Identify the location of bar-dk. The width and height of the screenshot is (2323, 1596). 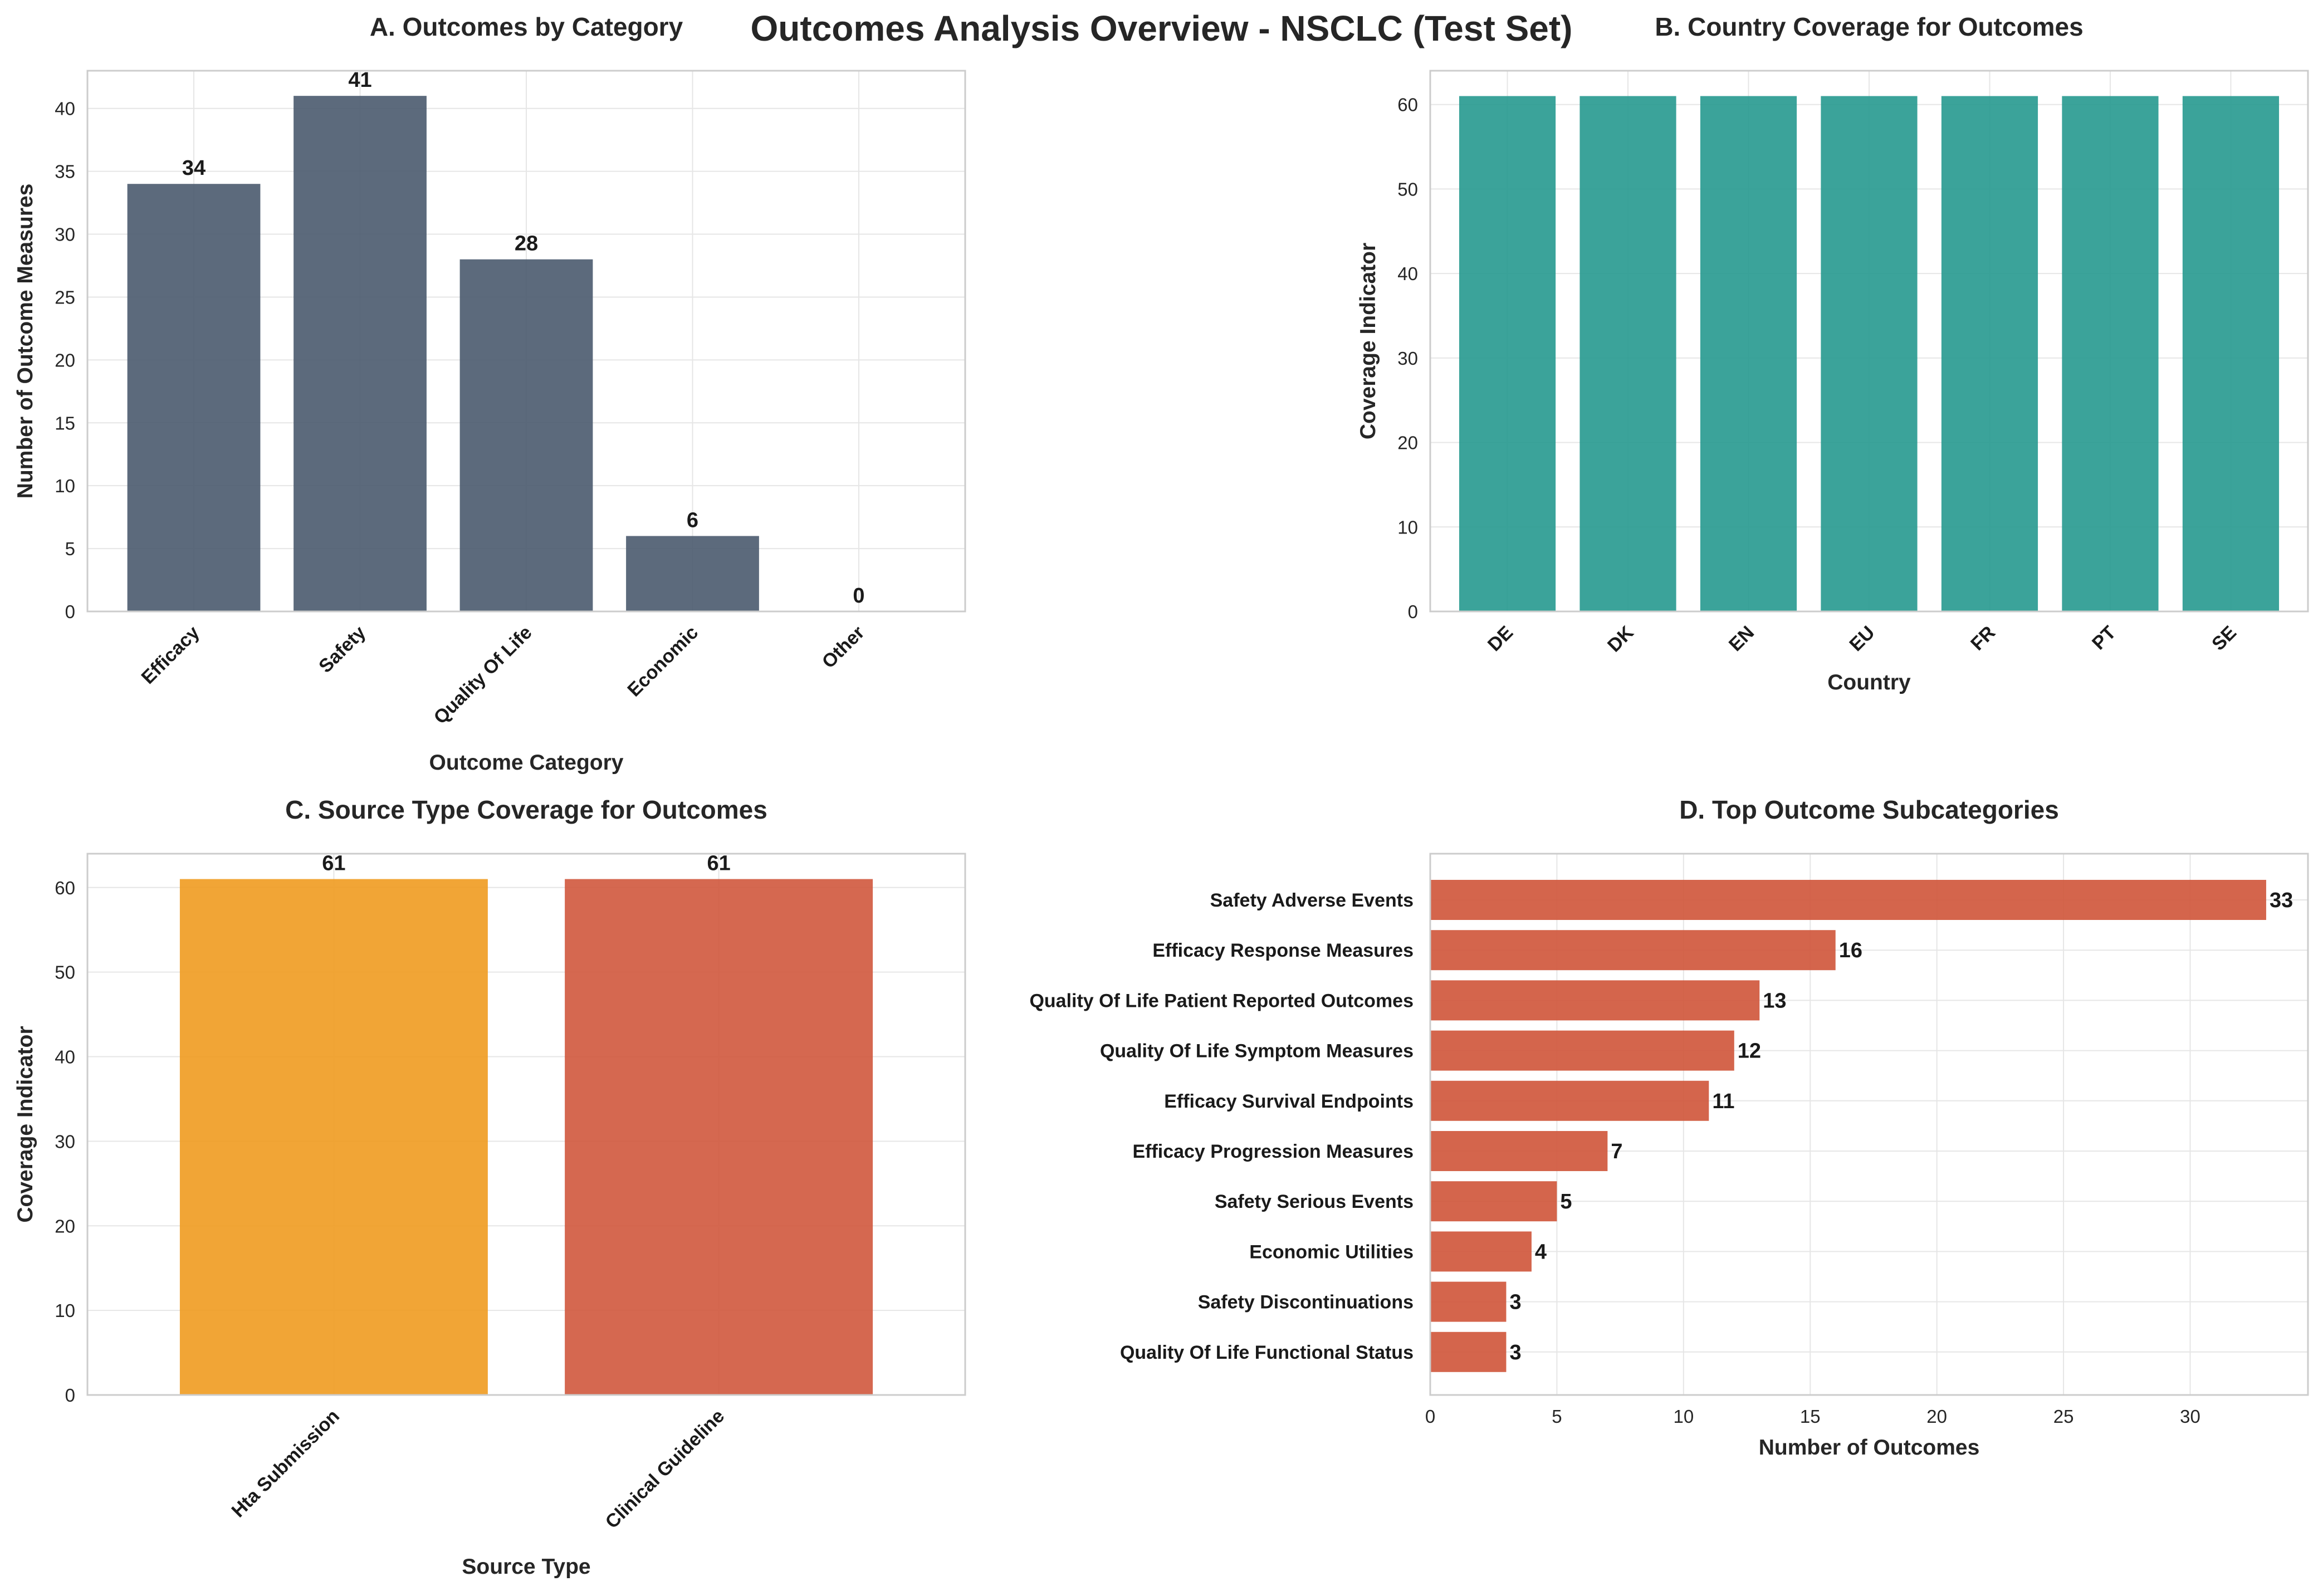
(1627, 353).